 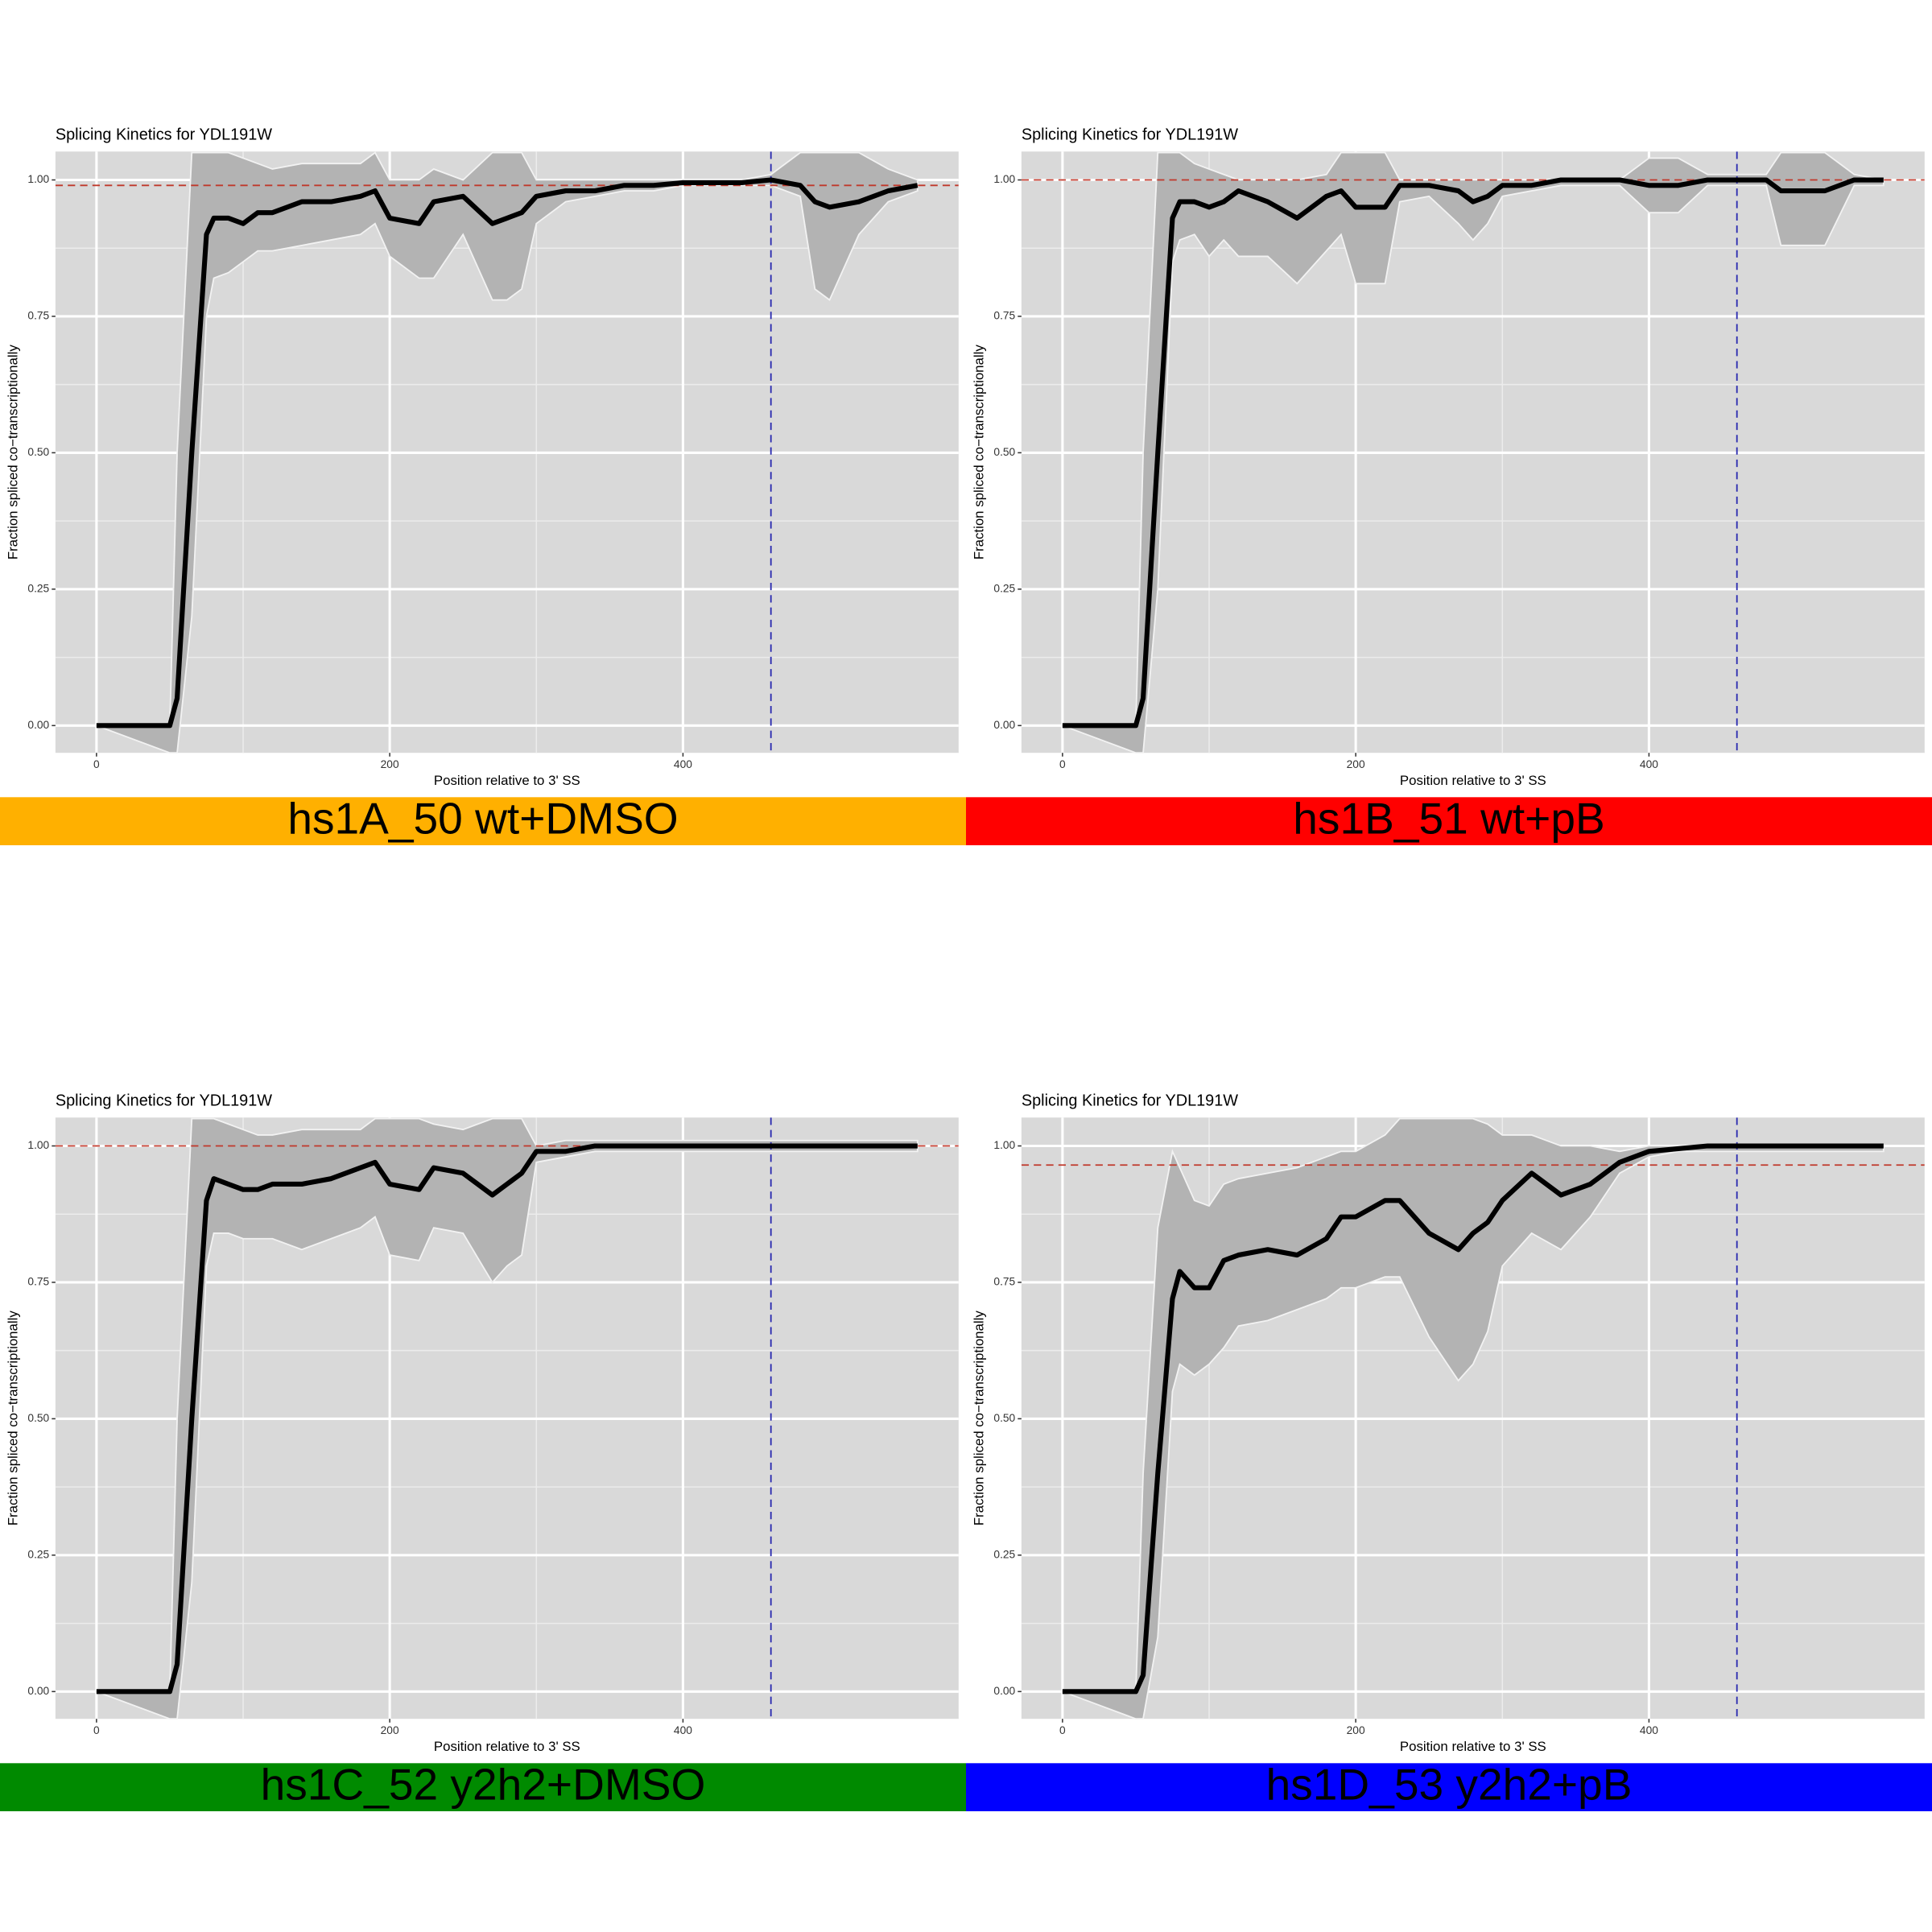 I want to click on sample-label: hs1B_51 wt+pB, so click(x=1448, y=818).